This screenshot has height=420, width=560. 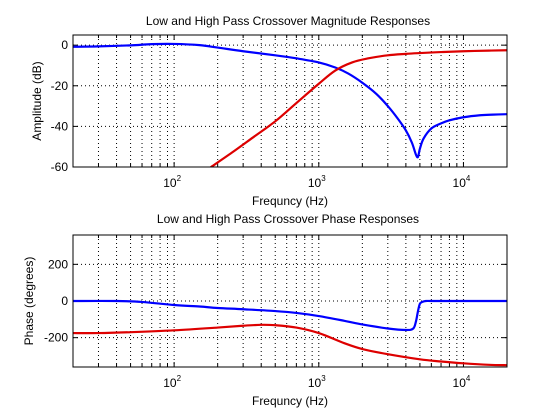 What do you see at coordinates (317, 182) in the screenshot?
I see `magnitude-x-tick-label: 10³` at bounding box center [317, 182].